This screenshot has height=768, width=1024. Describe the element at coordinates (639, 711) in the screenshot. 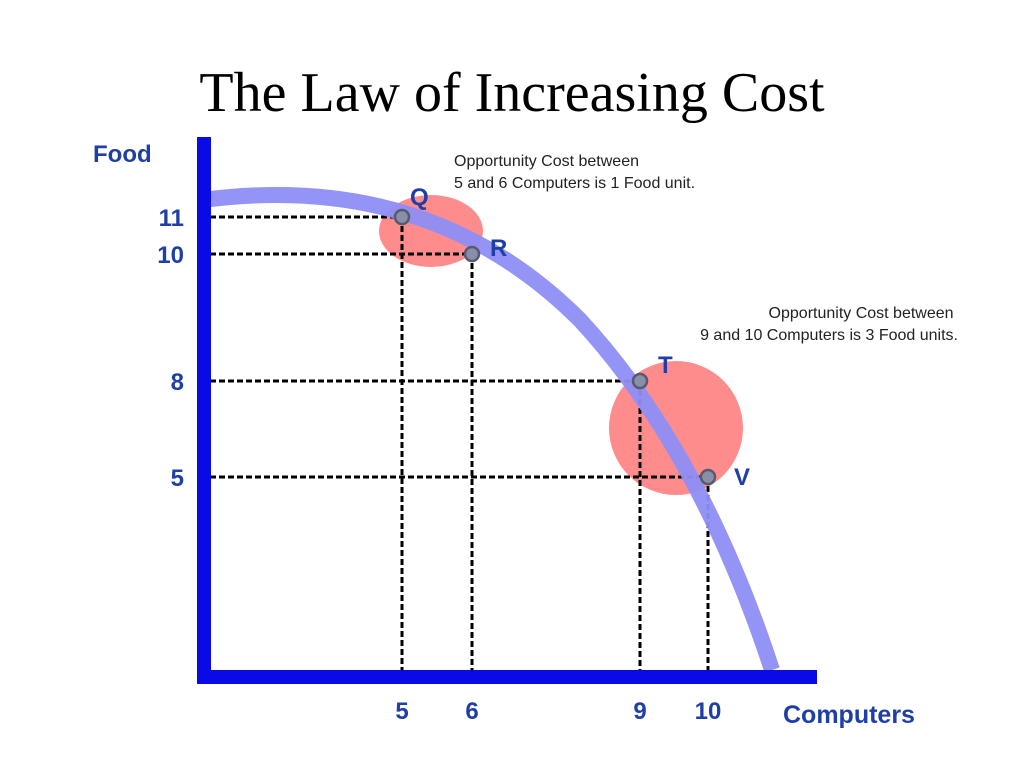

I see `x-tick-label: 9` at that location.